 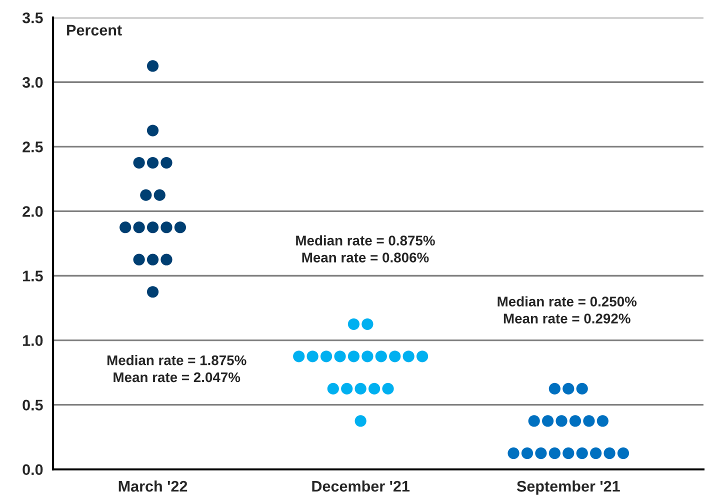 I want to click on x-tick-label: March '22, so click(x=153, y=486).